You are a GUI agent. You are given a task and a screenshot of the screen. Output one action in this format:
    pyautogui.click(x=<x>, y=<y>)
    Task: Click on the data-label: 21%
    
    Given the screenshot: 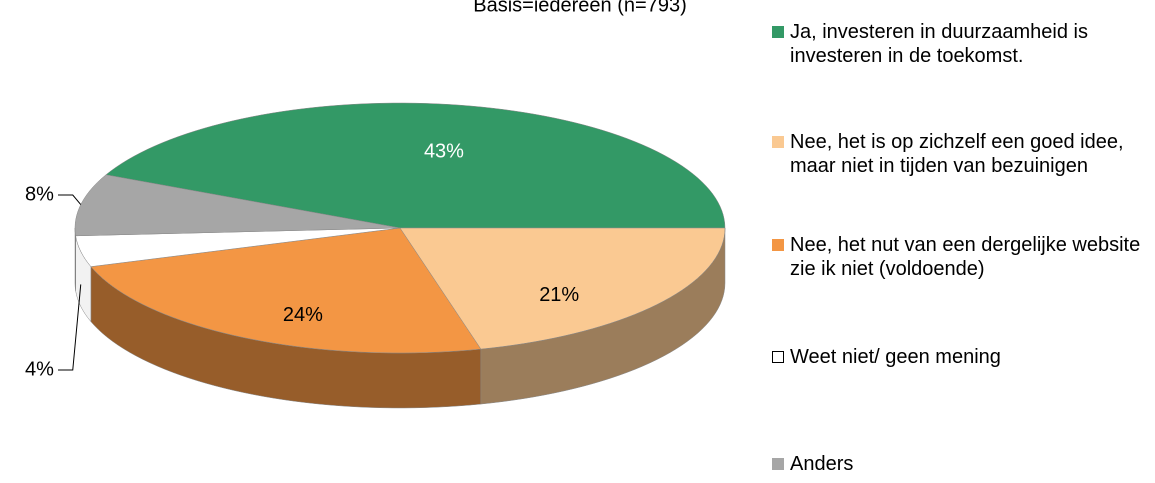 What is the action you would take?
    pyautogui.click(x=559, y=295)
    